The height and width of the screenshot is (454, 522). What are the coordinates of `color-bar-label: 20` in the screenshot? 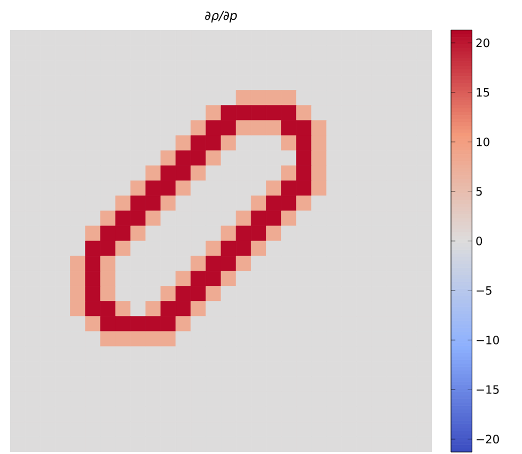 It's located at (483, 43).